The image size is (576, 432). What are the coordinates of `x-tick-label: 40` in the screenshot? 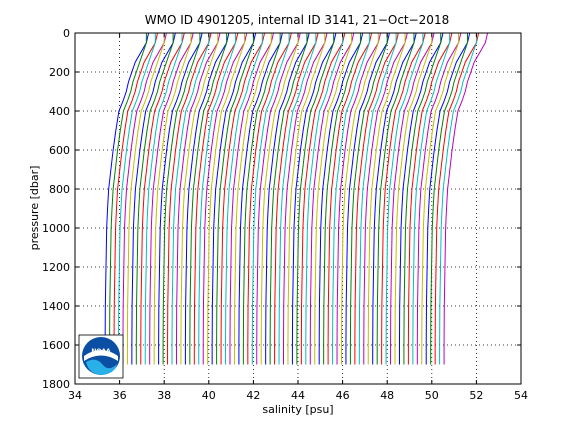 It's located at (209, 395).